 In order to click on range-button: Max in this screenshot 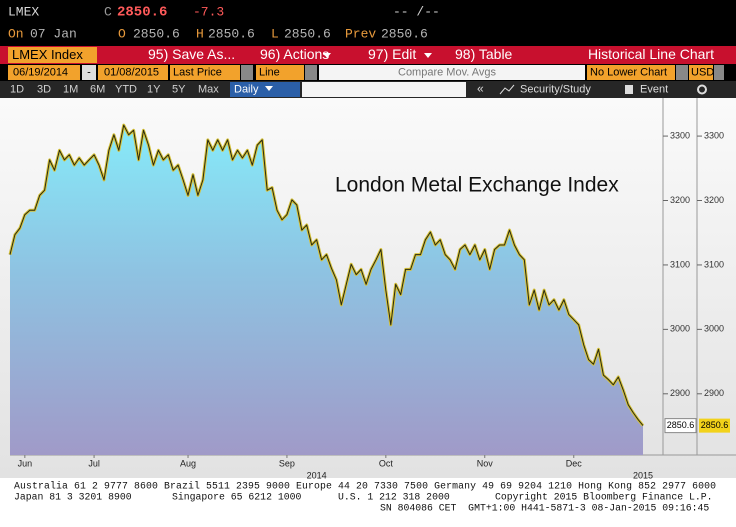, I will do `click(208, 89)`.